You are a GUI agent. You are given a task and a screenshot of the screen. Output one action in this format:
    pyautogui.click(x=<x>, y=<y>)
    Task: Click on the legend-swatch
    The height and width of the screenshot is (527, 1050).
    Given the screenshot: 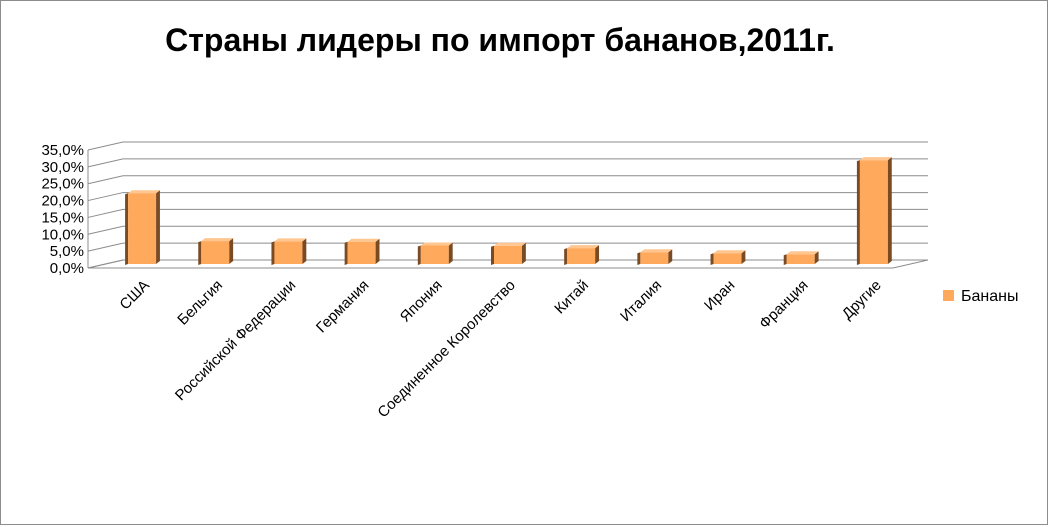 What is the action you would take?
    pyautogui.click(x=948, y=295)
    